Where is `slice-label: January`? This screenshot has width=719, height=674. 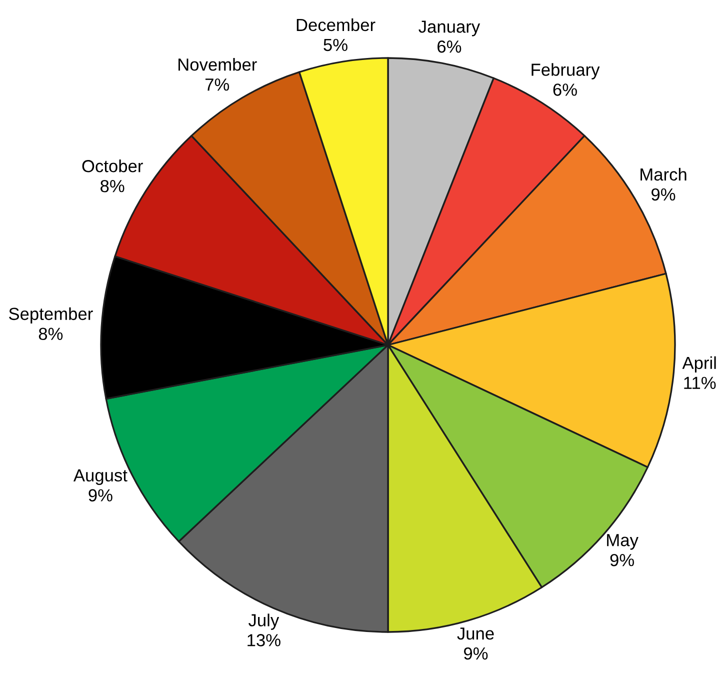
slice-label: January is located at coordinates (449, 28).